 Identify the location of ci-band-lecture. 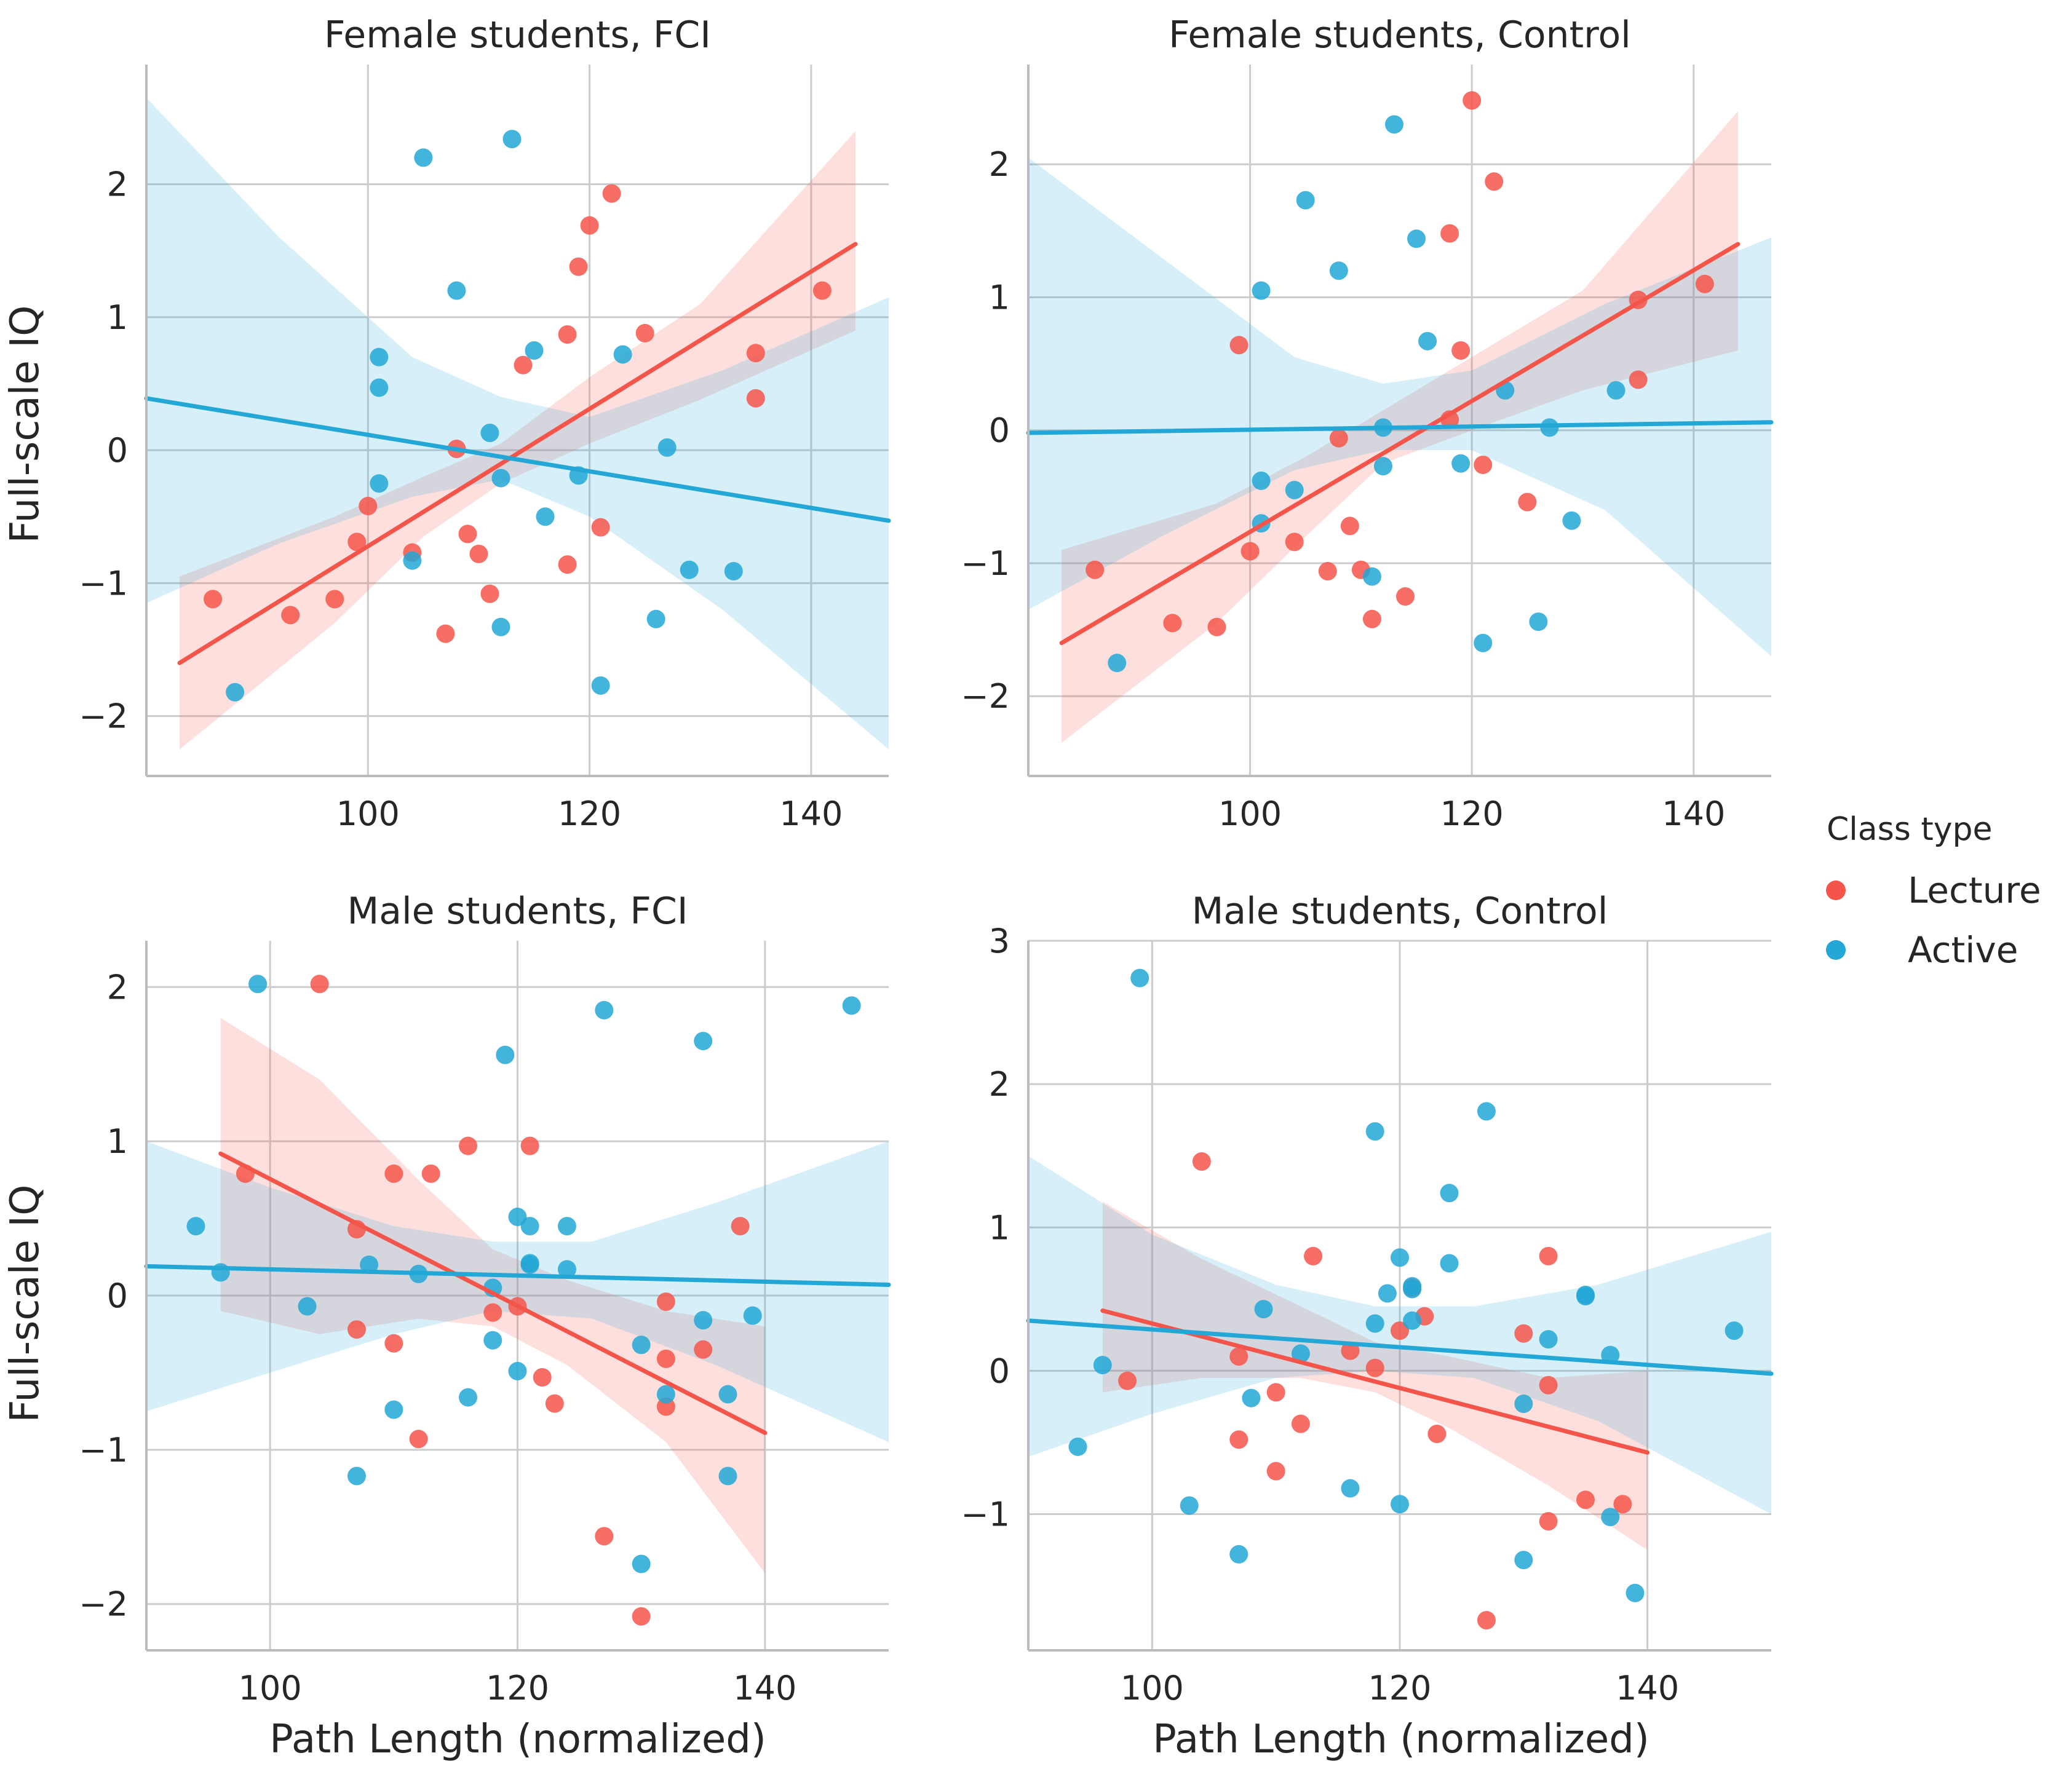
(517, 440).